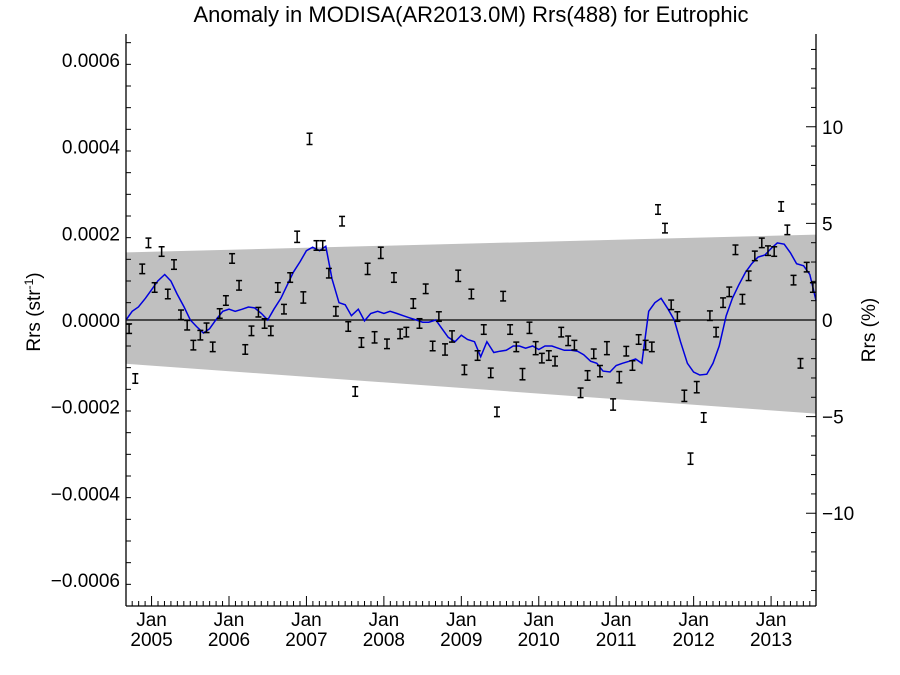  I want to click on x-tick-label-year: 2006, so click(229, 640).